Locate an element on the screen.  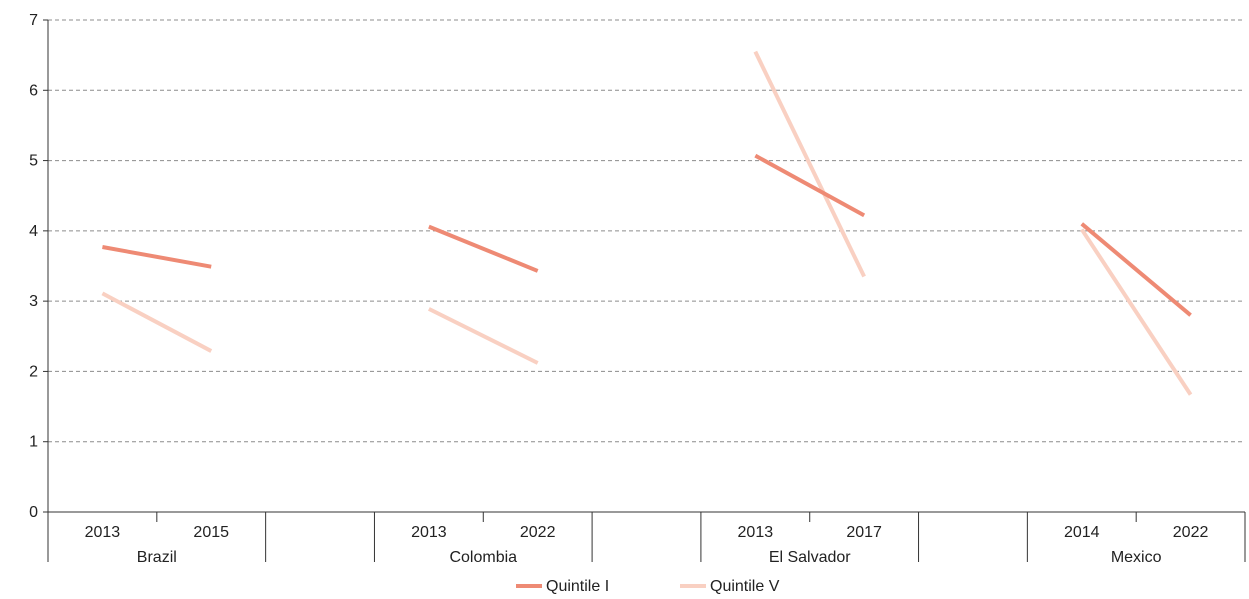
legend-label: Quintile V is located at coordinates (745, 586).